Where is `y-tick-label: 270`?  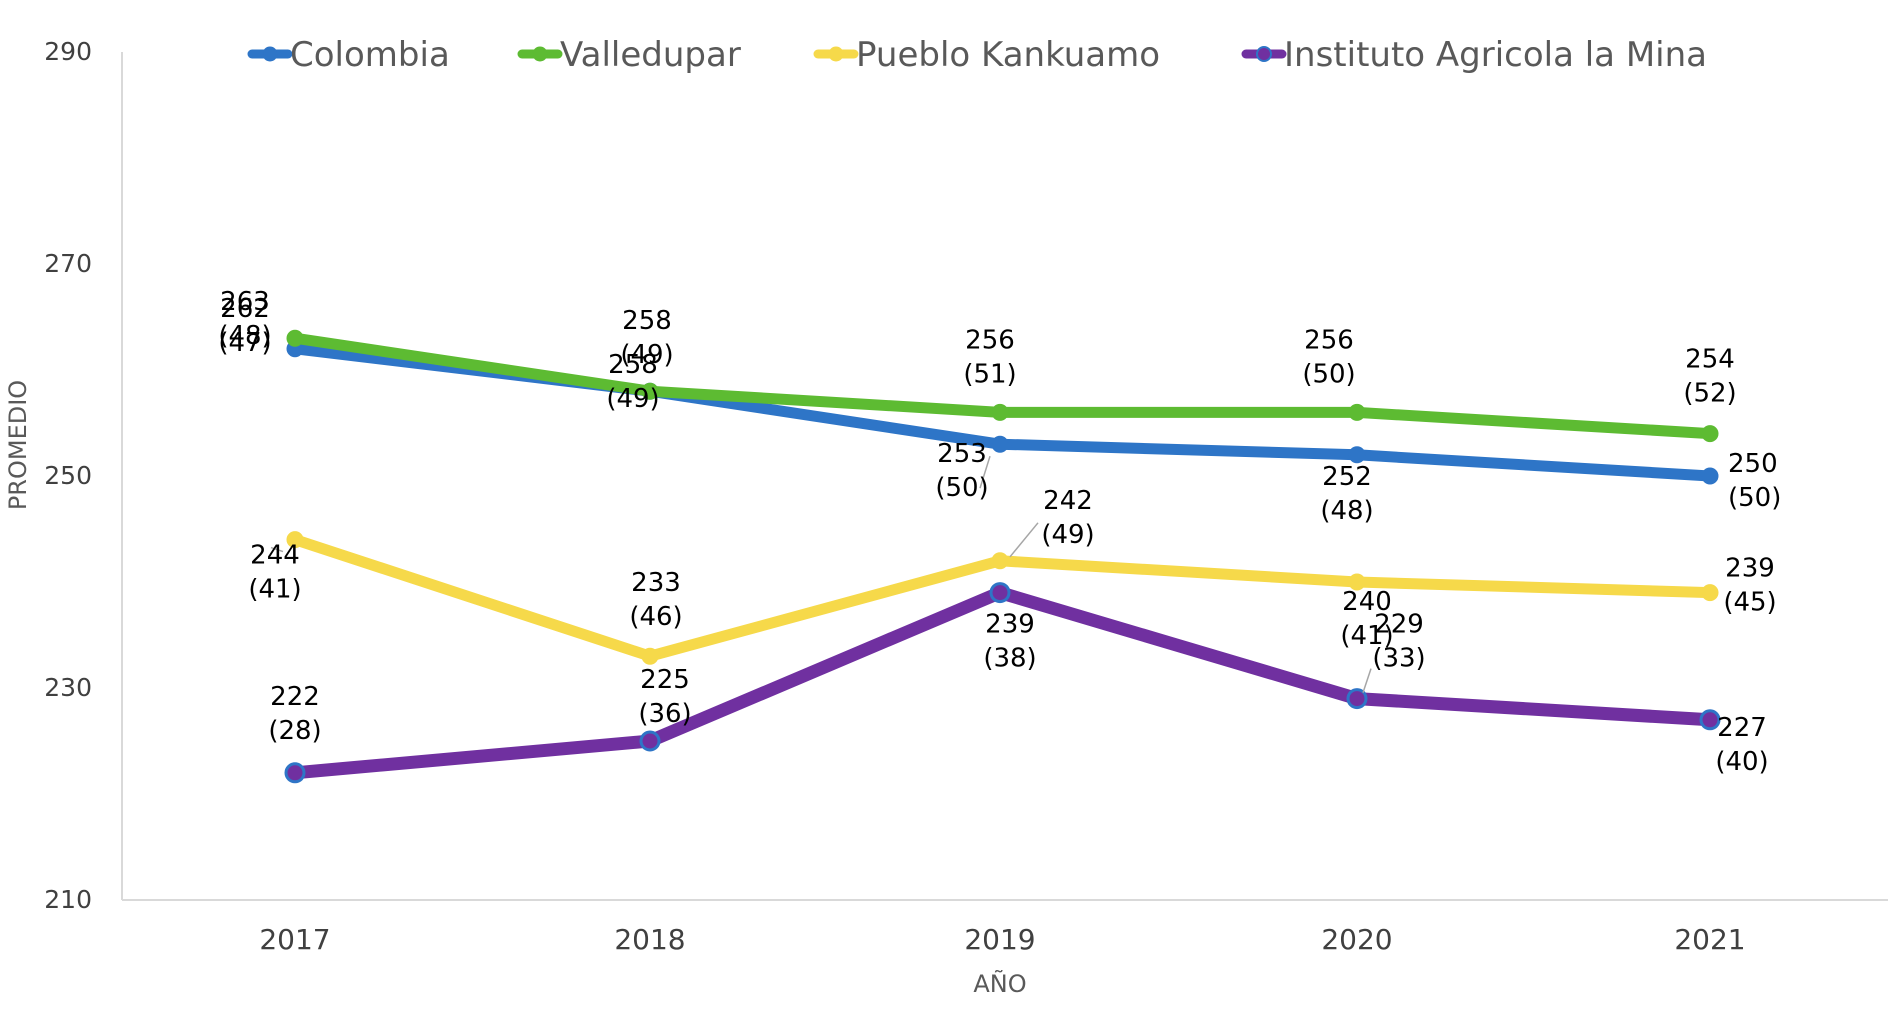 y-tick-label: 270 is located at coordinates (68, 263).